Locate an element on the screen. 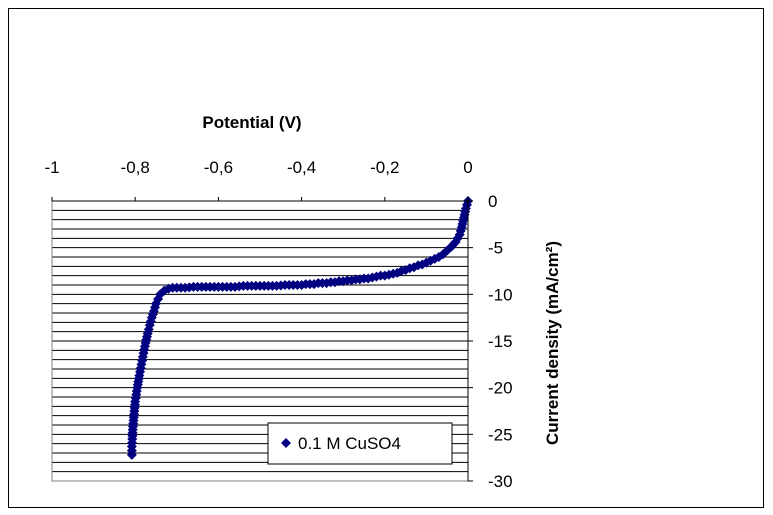 The height and width of the screenshot is (515, 773). x-tick-label: -0,6 is located at coordinates (218, 167).